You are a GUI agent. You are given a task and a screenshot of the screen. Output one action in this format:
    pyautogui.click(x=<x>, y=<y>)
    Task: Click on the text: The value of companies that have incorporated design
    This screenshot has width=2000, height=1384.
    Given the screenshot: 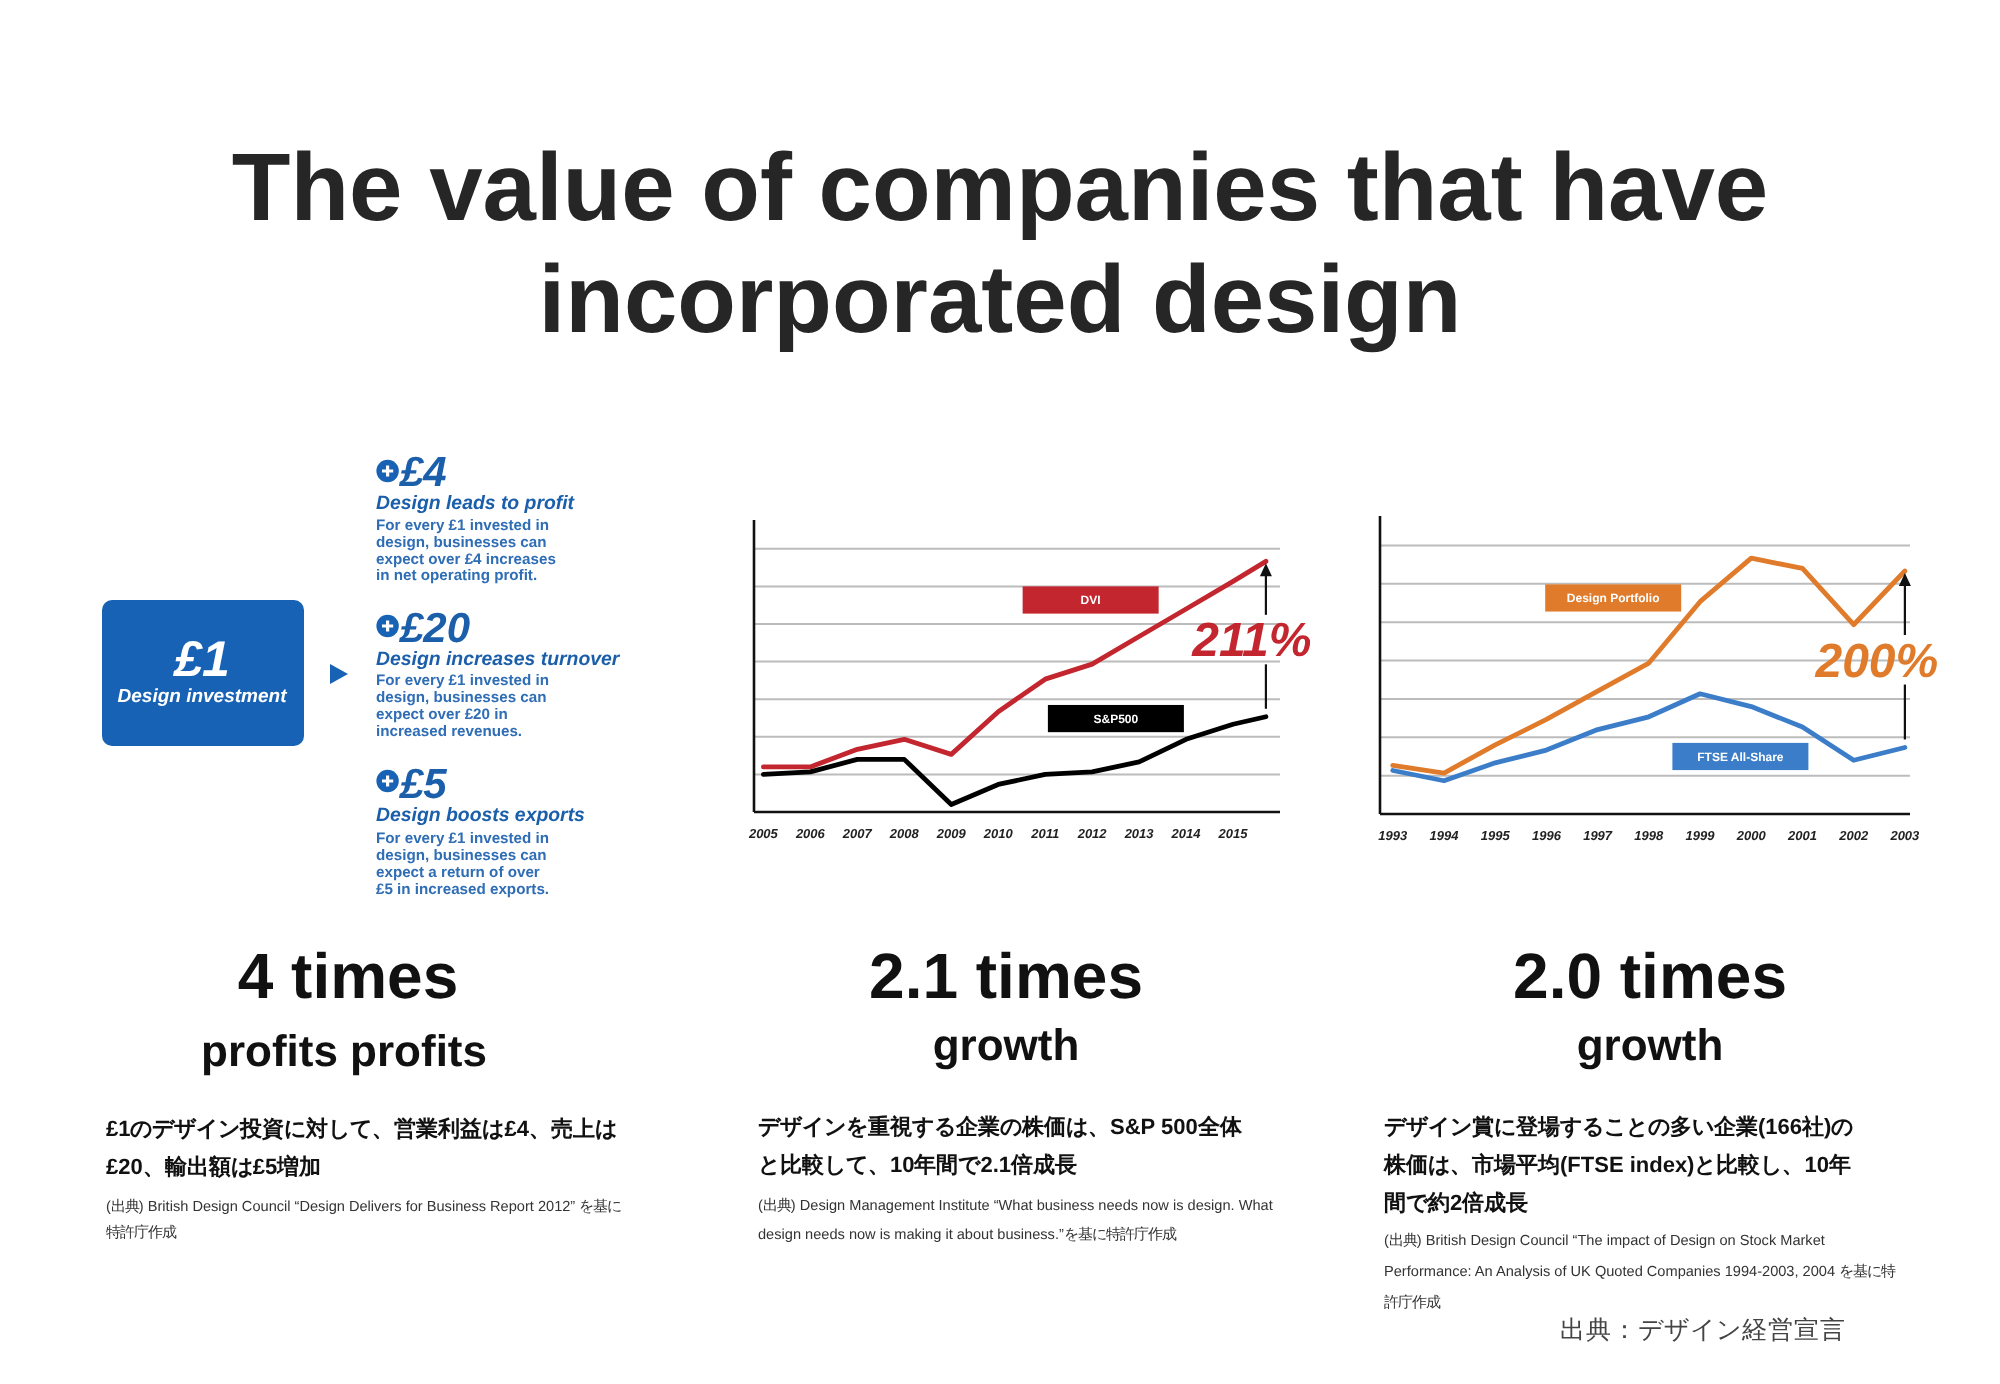 What is the action you would take?
    pyautogui.click(x=1000, y=245)
    